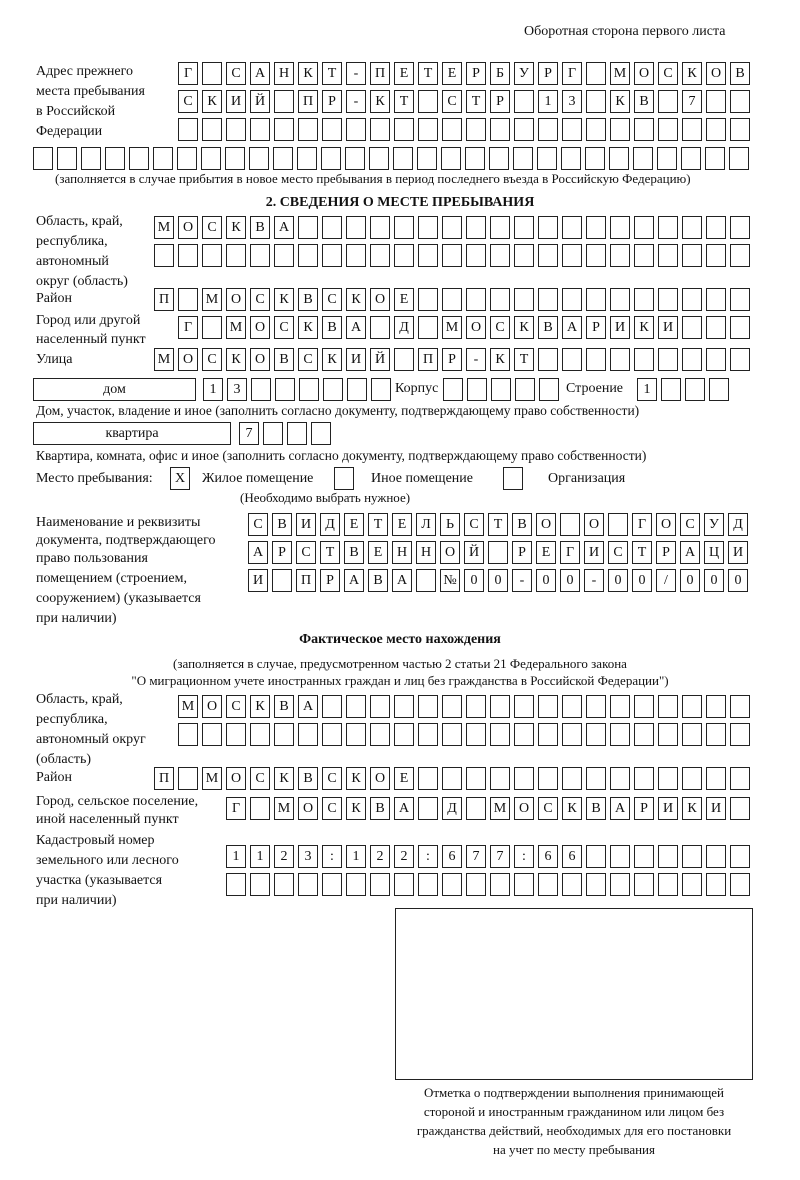  I want to click on char-cell: -, so click(522, 580).